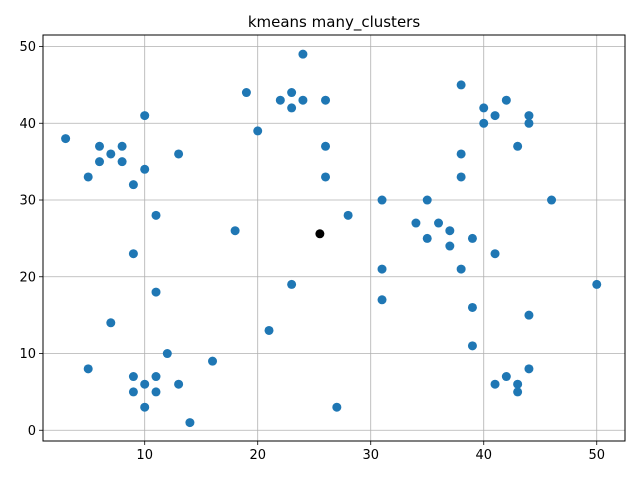 Image resolution: width=640 pixels, height=480 pixels. What do you see at coordinates (27, 47) in the screenshot?
I see `y-tick-label: 50` at bounding box center [27, 47].